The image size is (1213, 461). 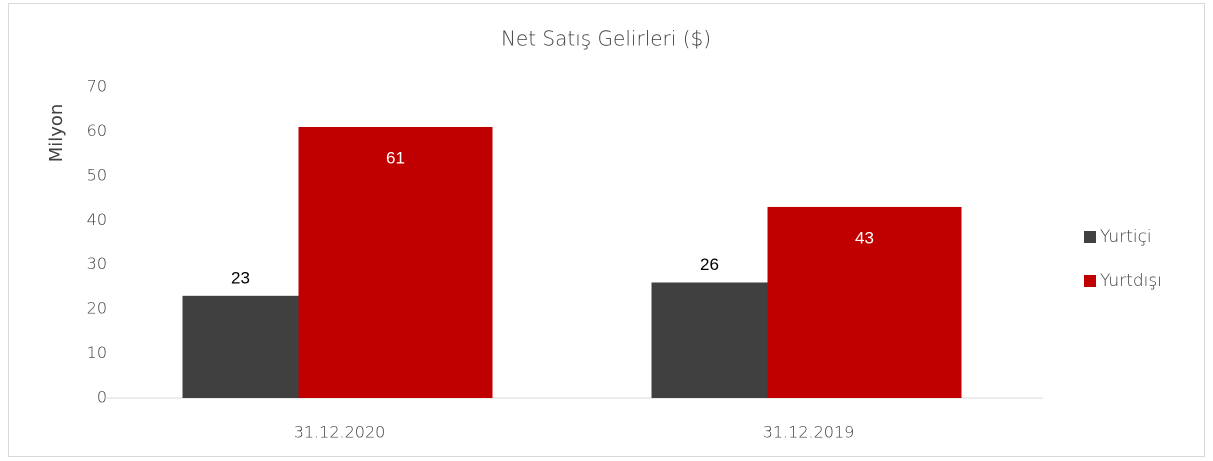 What do you see at coordinates (1131, 281) in the screenshot?
I see `legend-label: Yurtdışı` at bounding box center [1131, 281].